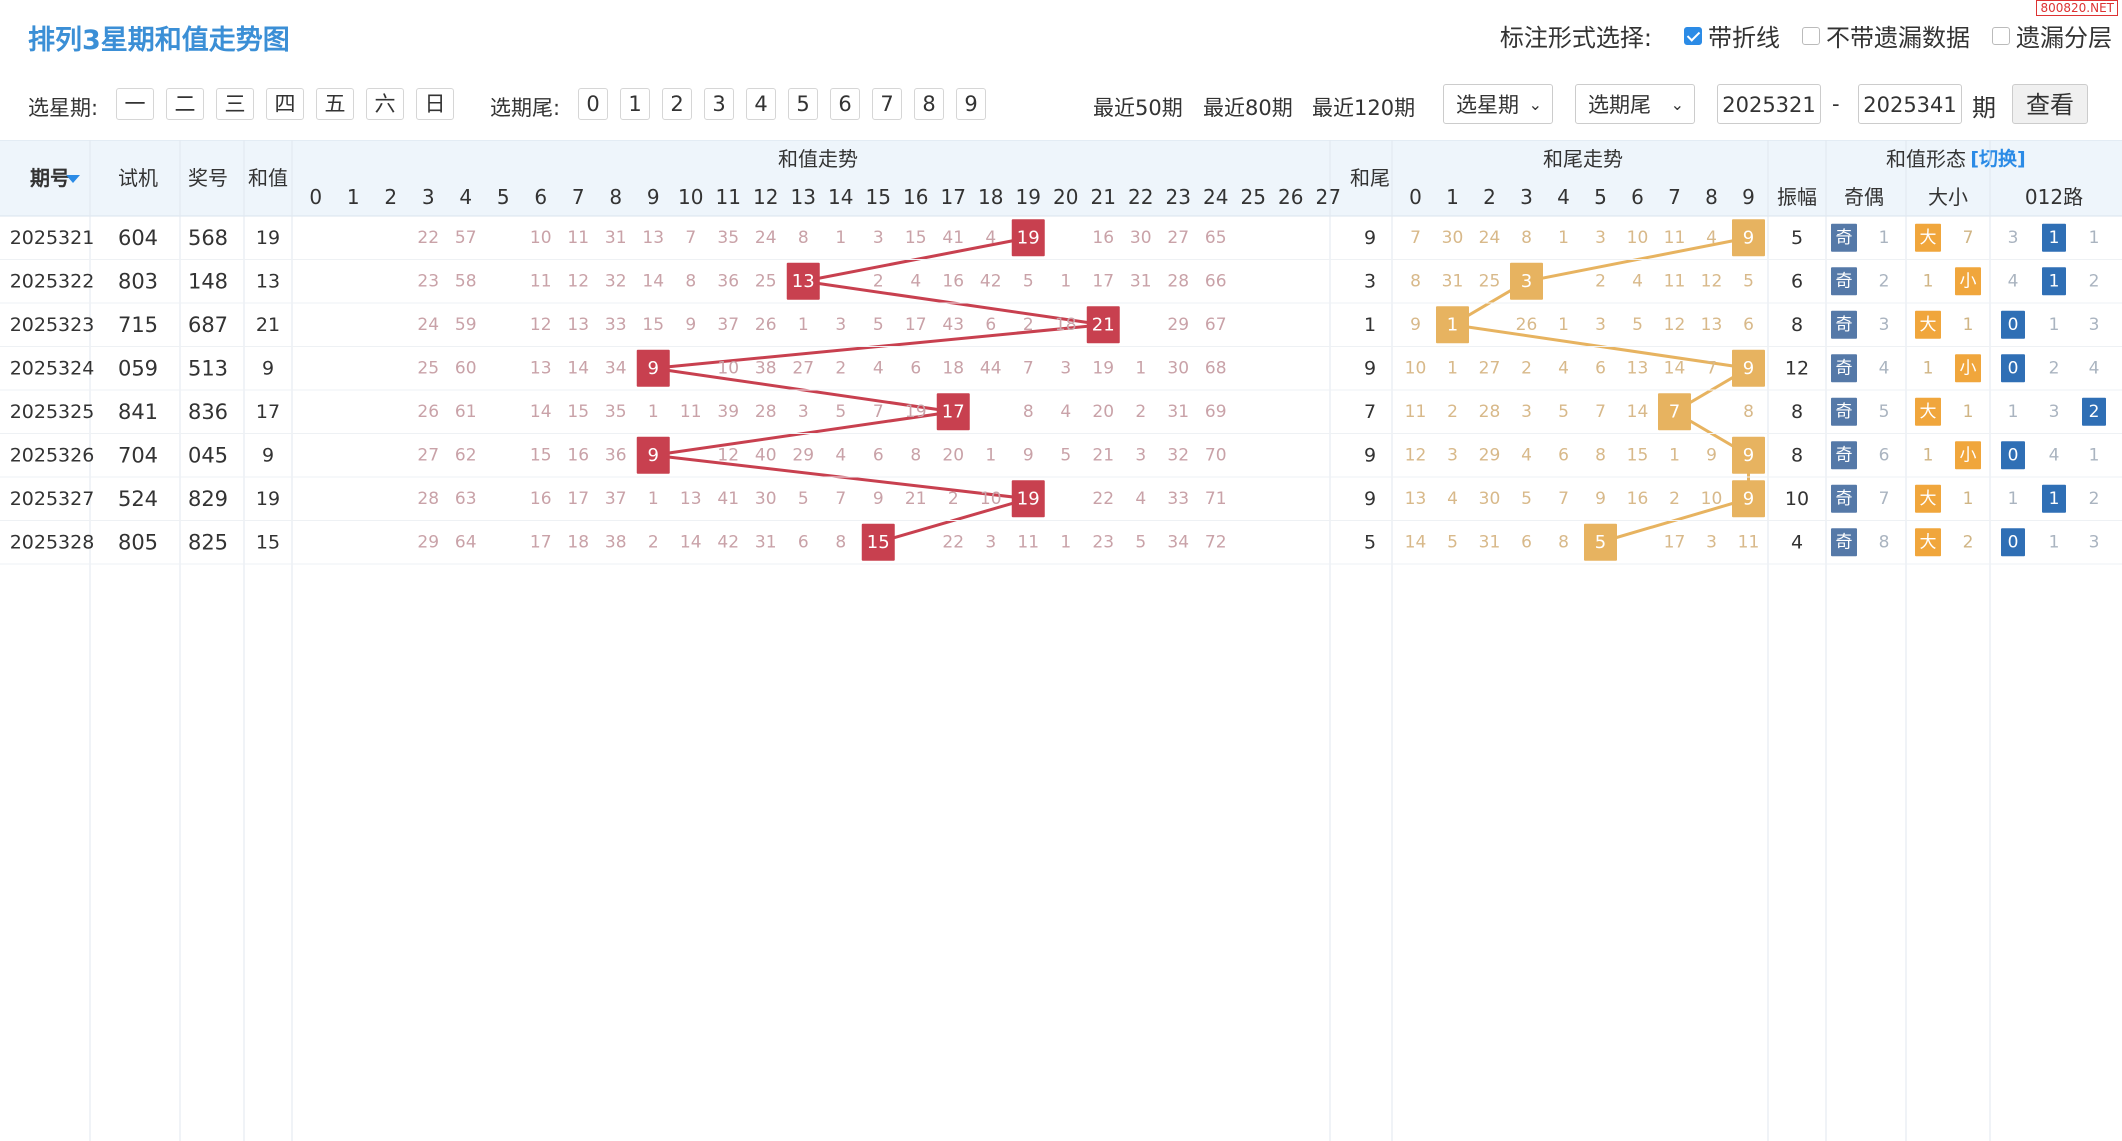 The height and width of the screenshot is (1141, 2122). Describe the element at coordinates (761, 104) in the screenshot. I see `tail-chip-4: 4` at that location.